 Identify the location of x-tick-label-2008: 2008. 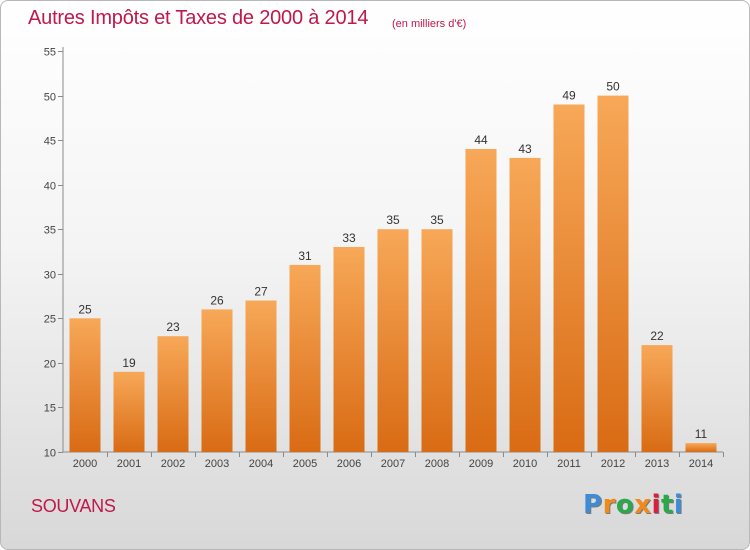
(437, 464).